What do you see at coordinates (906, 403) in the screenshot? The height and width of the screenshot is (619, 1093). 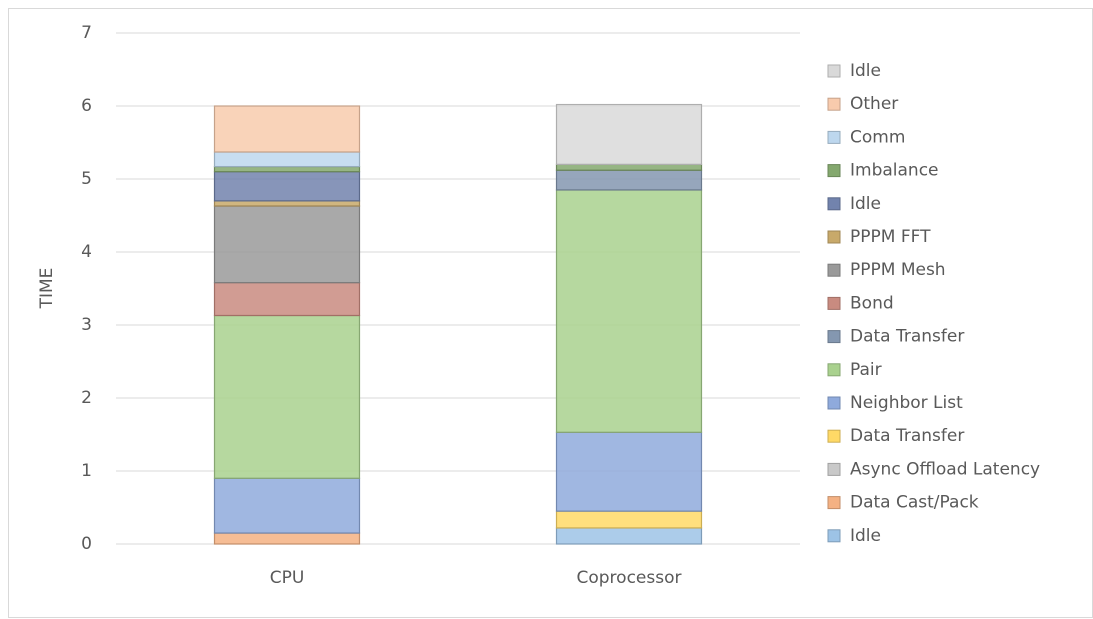 I see `legend-label: Neighbor List` at bounding box center [906, 403].